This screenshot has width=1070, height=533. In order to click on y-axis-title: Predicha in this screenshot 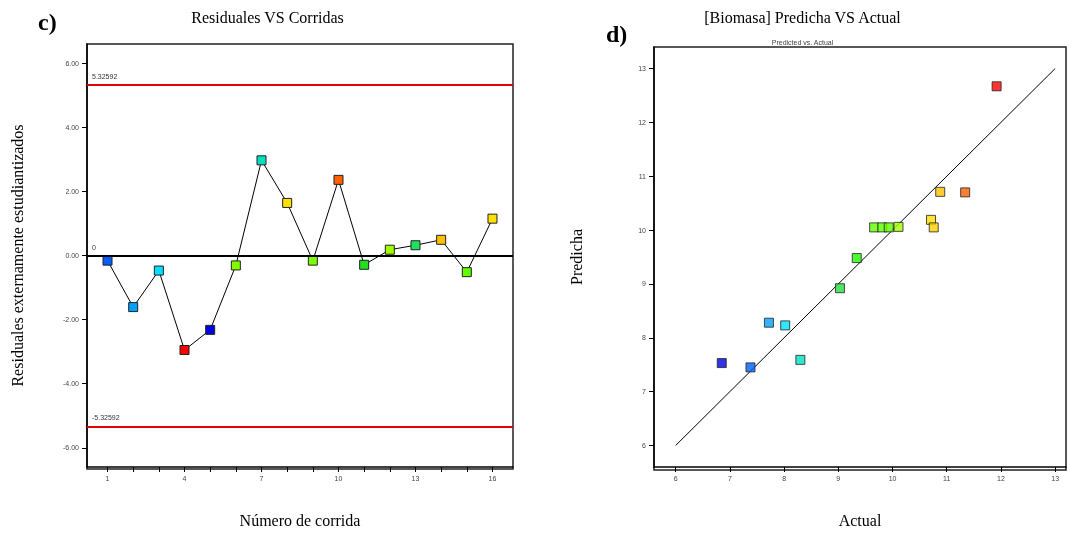, I will do `click(576, 257)`.